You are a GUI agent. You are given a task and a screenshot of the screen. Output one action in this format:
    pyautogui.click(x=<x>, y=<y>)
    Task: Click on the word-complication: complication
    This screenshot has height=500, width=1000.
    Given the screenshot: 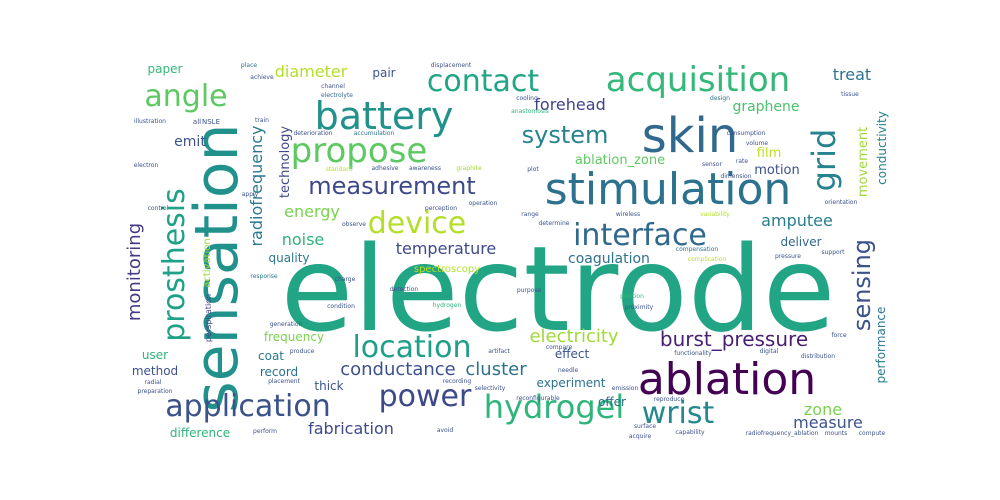 What is the action you would take?
    pyautogui.click(x=707, y=259)
    